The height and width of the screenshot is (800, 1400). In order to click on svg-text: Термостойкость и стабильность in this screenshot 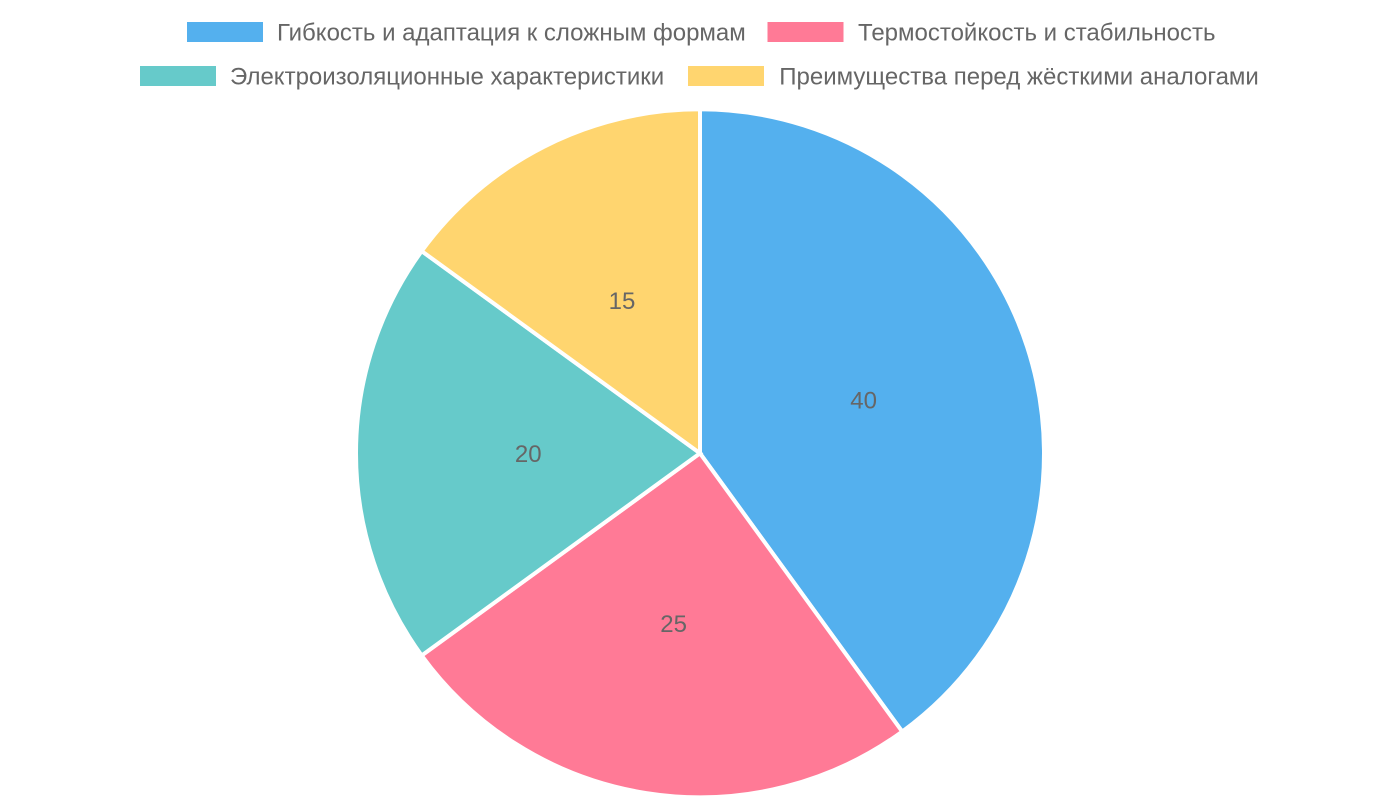, I will do `click(1037, 32)`.